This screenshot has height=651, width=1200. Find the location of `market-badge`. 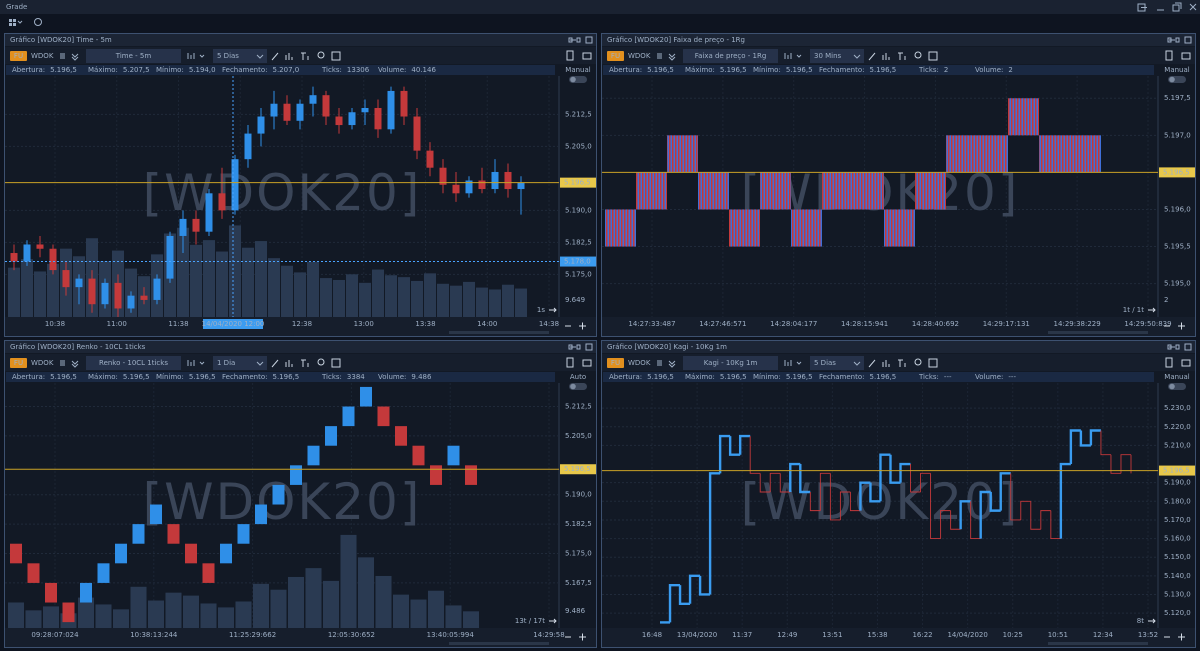

market-badge is located at coordinates (18, 363).